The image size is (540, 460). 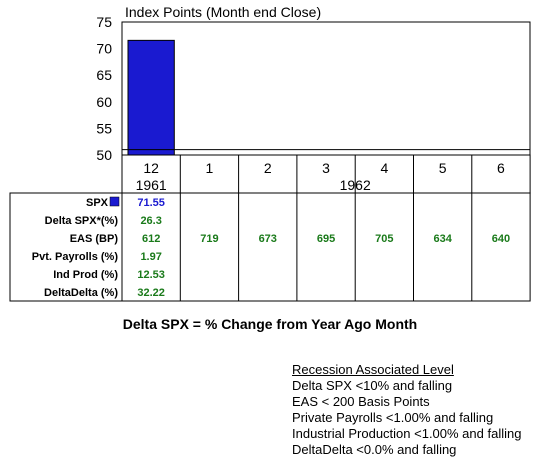 I want to click on y-tick-label: 65, so click(x=104, y=75).